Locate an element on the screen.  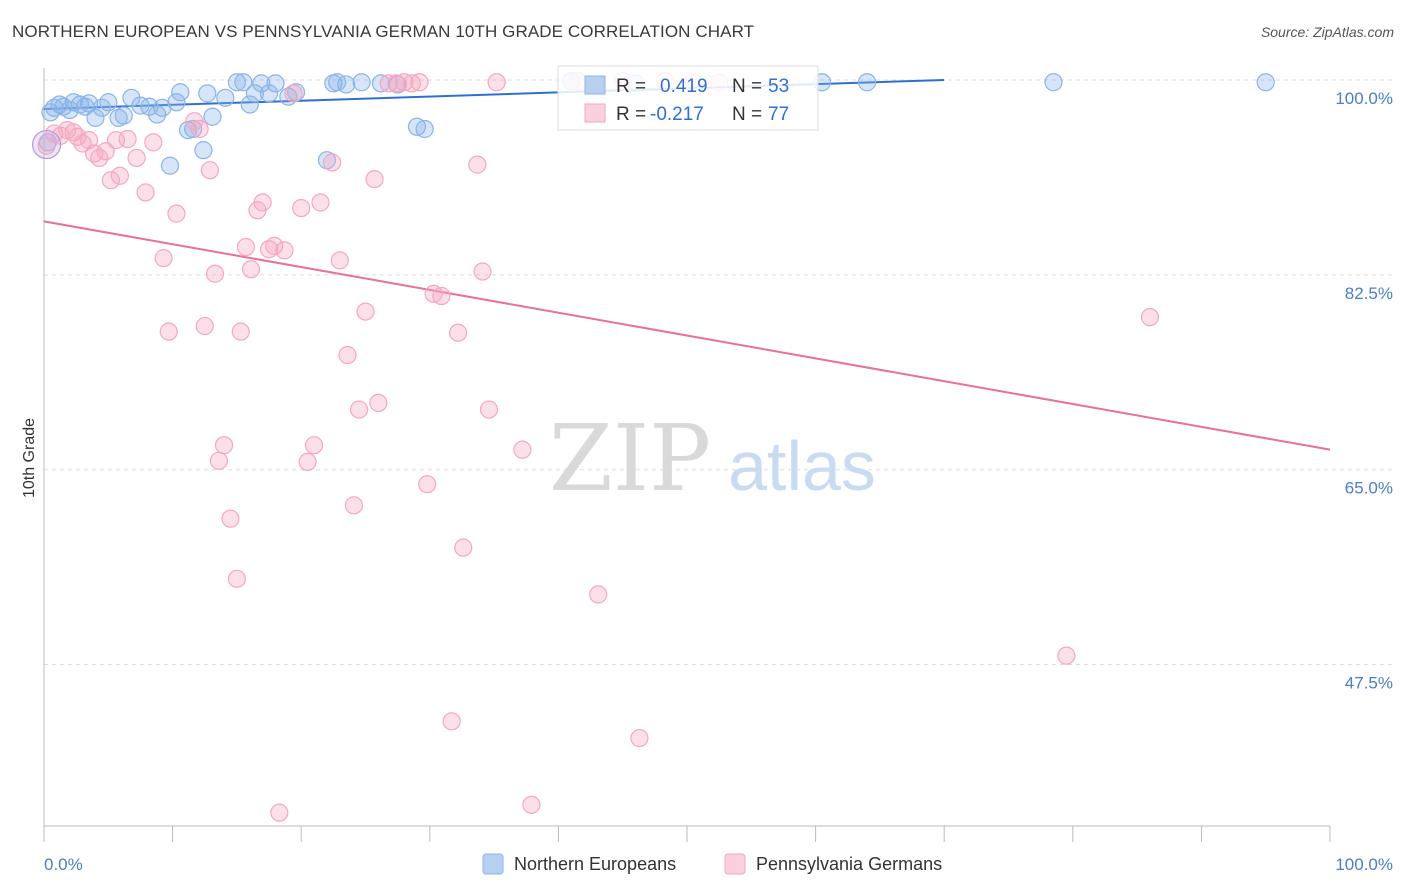
stats-r-label-1: R = is located at coordinates (631, 86).